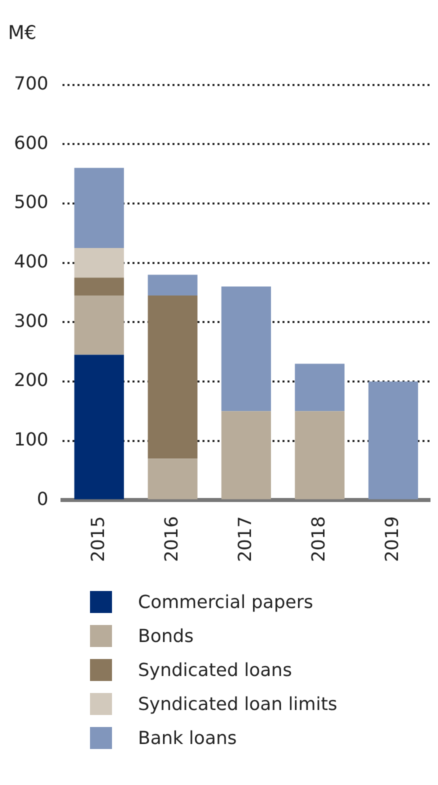 Image resolution: width=438 pixels, height=785 pixels. What do you see at coordinates (319, 539) in the screenshot?
I see `x-tick-label: 2018` at bounding box center [319, 539].